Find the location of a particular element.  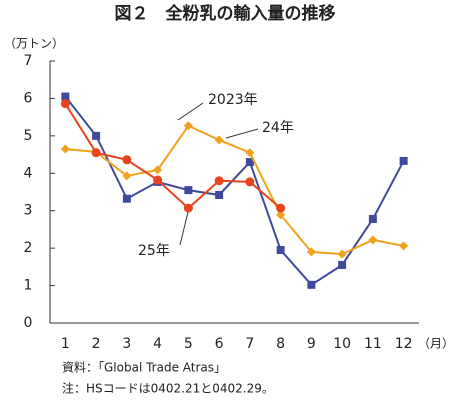

x-unit: （月） is located at coordinates (434, 344).